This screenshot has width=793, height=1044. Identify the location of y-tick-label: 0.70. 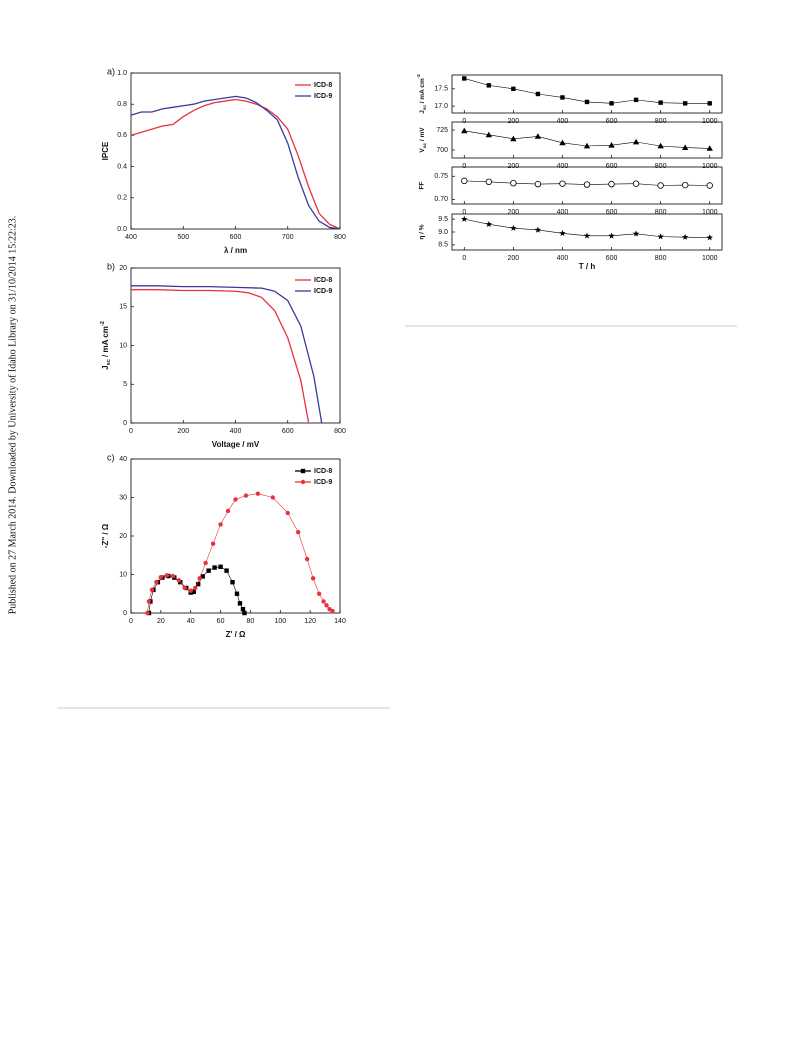
(441, 199).